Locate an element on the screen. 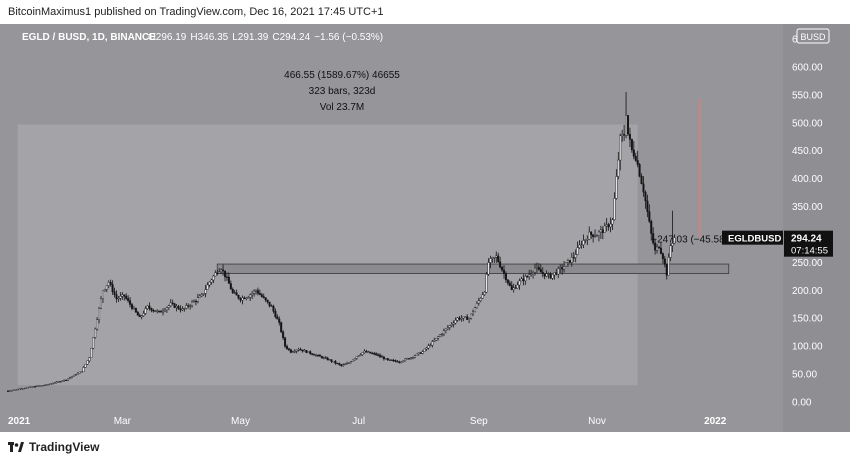 The height and width of the screenshot is (460, 850). support-zone is located at coordinates (473, 268).